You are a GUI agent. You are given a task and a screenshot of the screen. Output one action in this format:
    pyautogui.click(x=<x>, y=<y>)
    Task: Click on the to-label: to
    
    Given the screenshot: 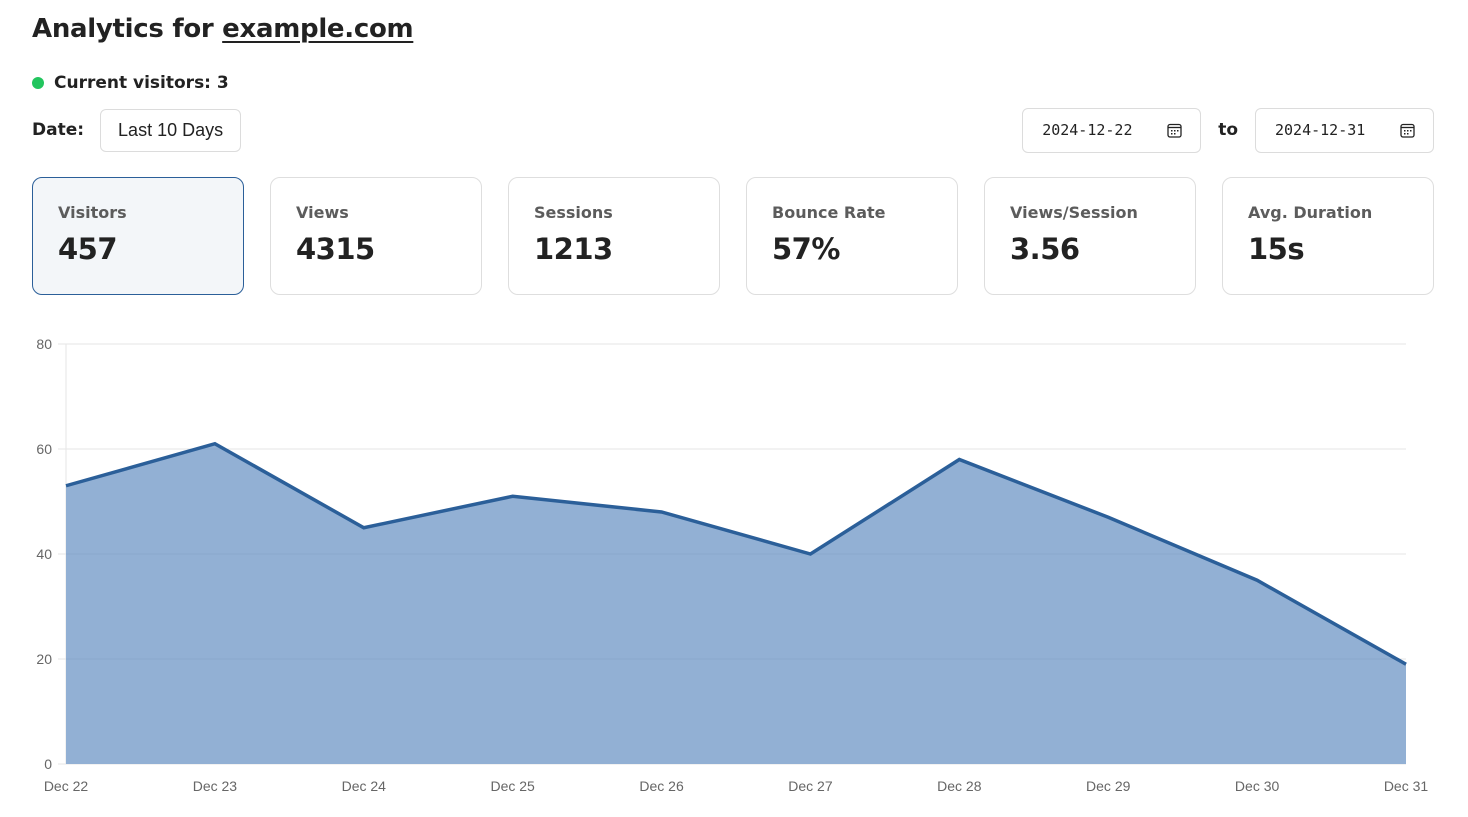 What is the action you would take?
    pyautogui.click(x=1228, y=130)
    